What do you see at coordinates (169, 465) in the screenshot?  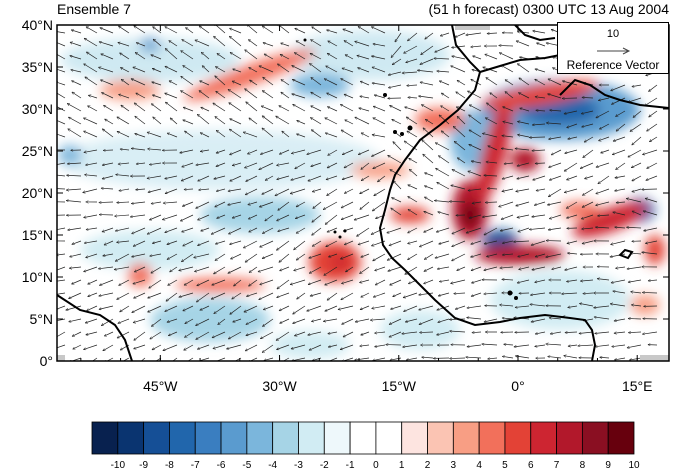 I see `colorbar-label: -8` at bounding box center [169, 465].